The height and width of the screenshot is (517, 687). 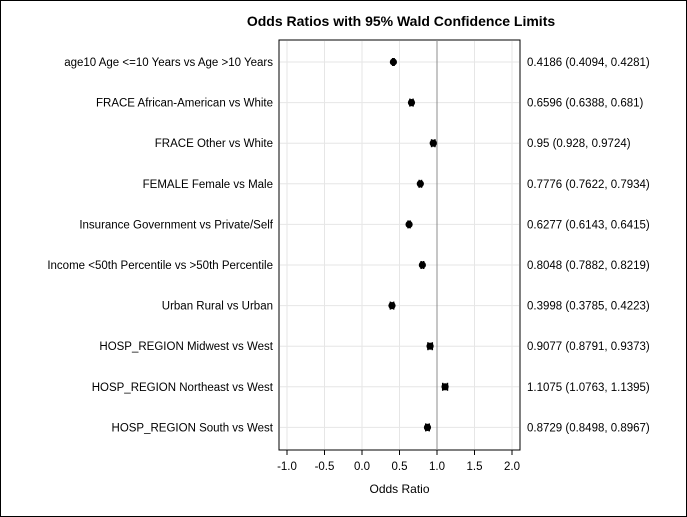 What do you see at coordinates (588, 388) in the screenshot?
I see `value-label-8: 1.1075 (1.0763, 1.1395)` at bounding box center [588, 388].